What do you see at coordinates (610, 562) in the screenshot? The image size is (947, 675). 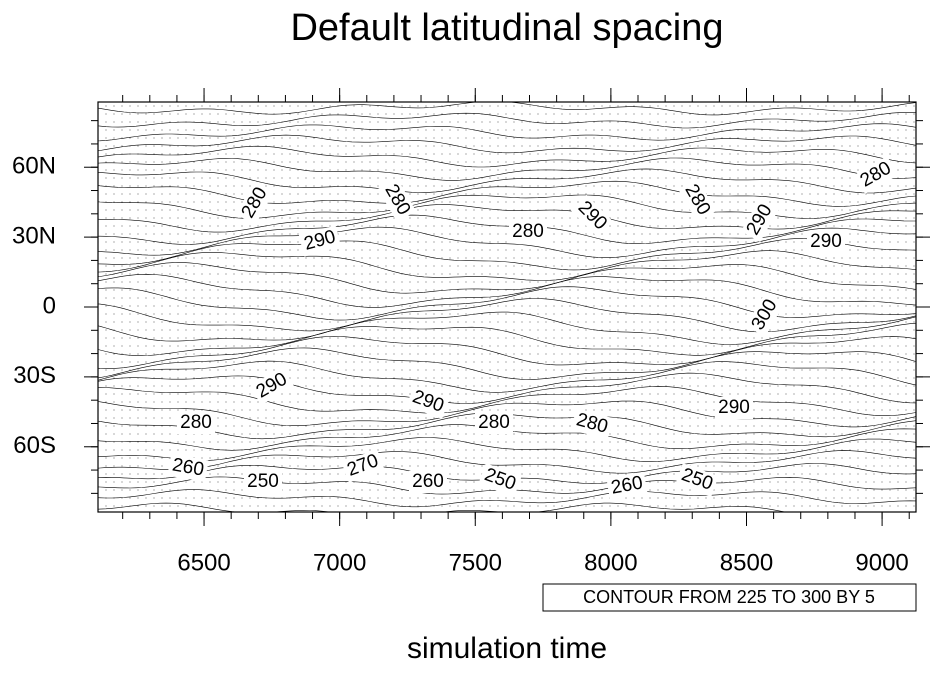 I see `x-tick-label: 8000` at bounding box center [610, 562].